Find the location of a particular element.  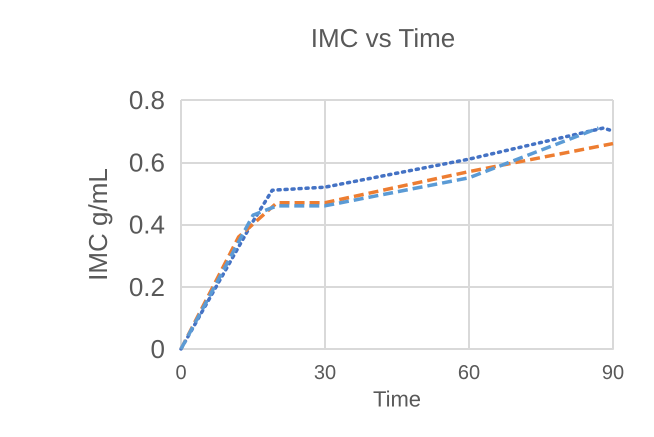

x-axis-title: Time is located at coordinates (397, 399).